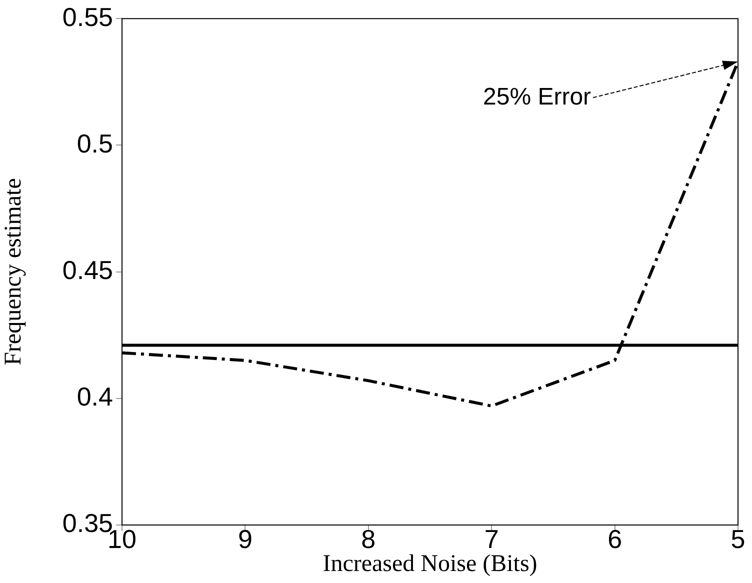  What do you see at coordinates (738, 539) in the screenshot?
I see `x-tick-label: 5` at bounding box center [738, 539].